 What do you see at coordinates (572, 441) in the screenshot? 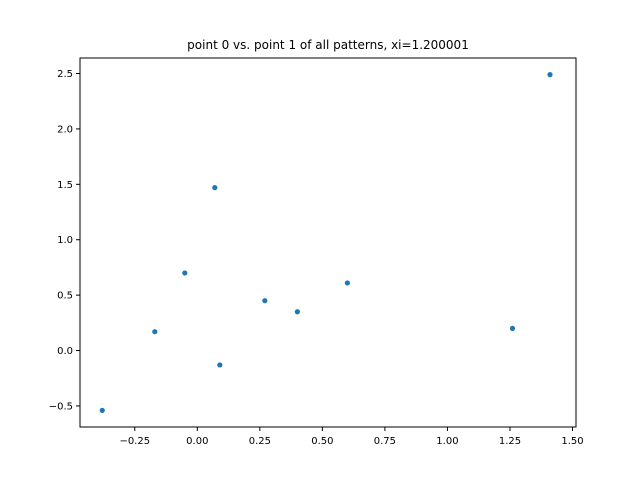
I see `x-tick-label: 1.50` at bounding box center [572, 441].